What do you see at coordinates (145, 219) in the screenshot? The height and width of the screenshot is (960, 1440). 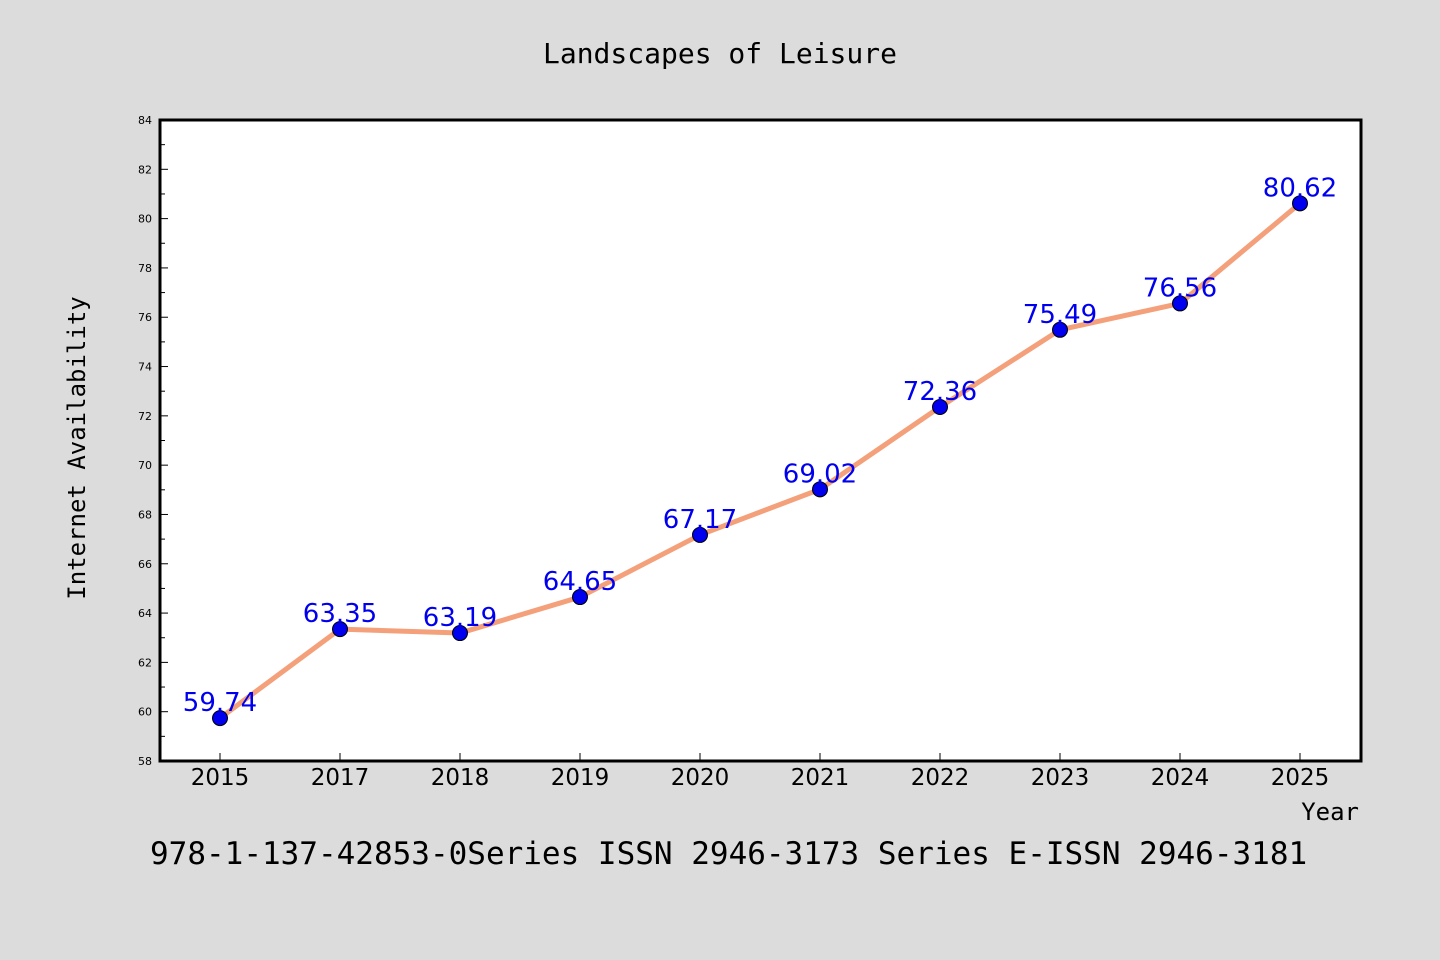 I see `y-tick-label: 80` at bounding box center [145, 219].